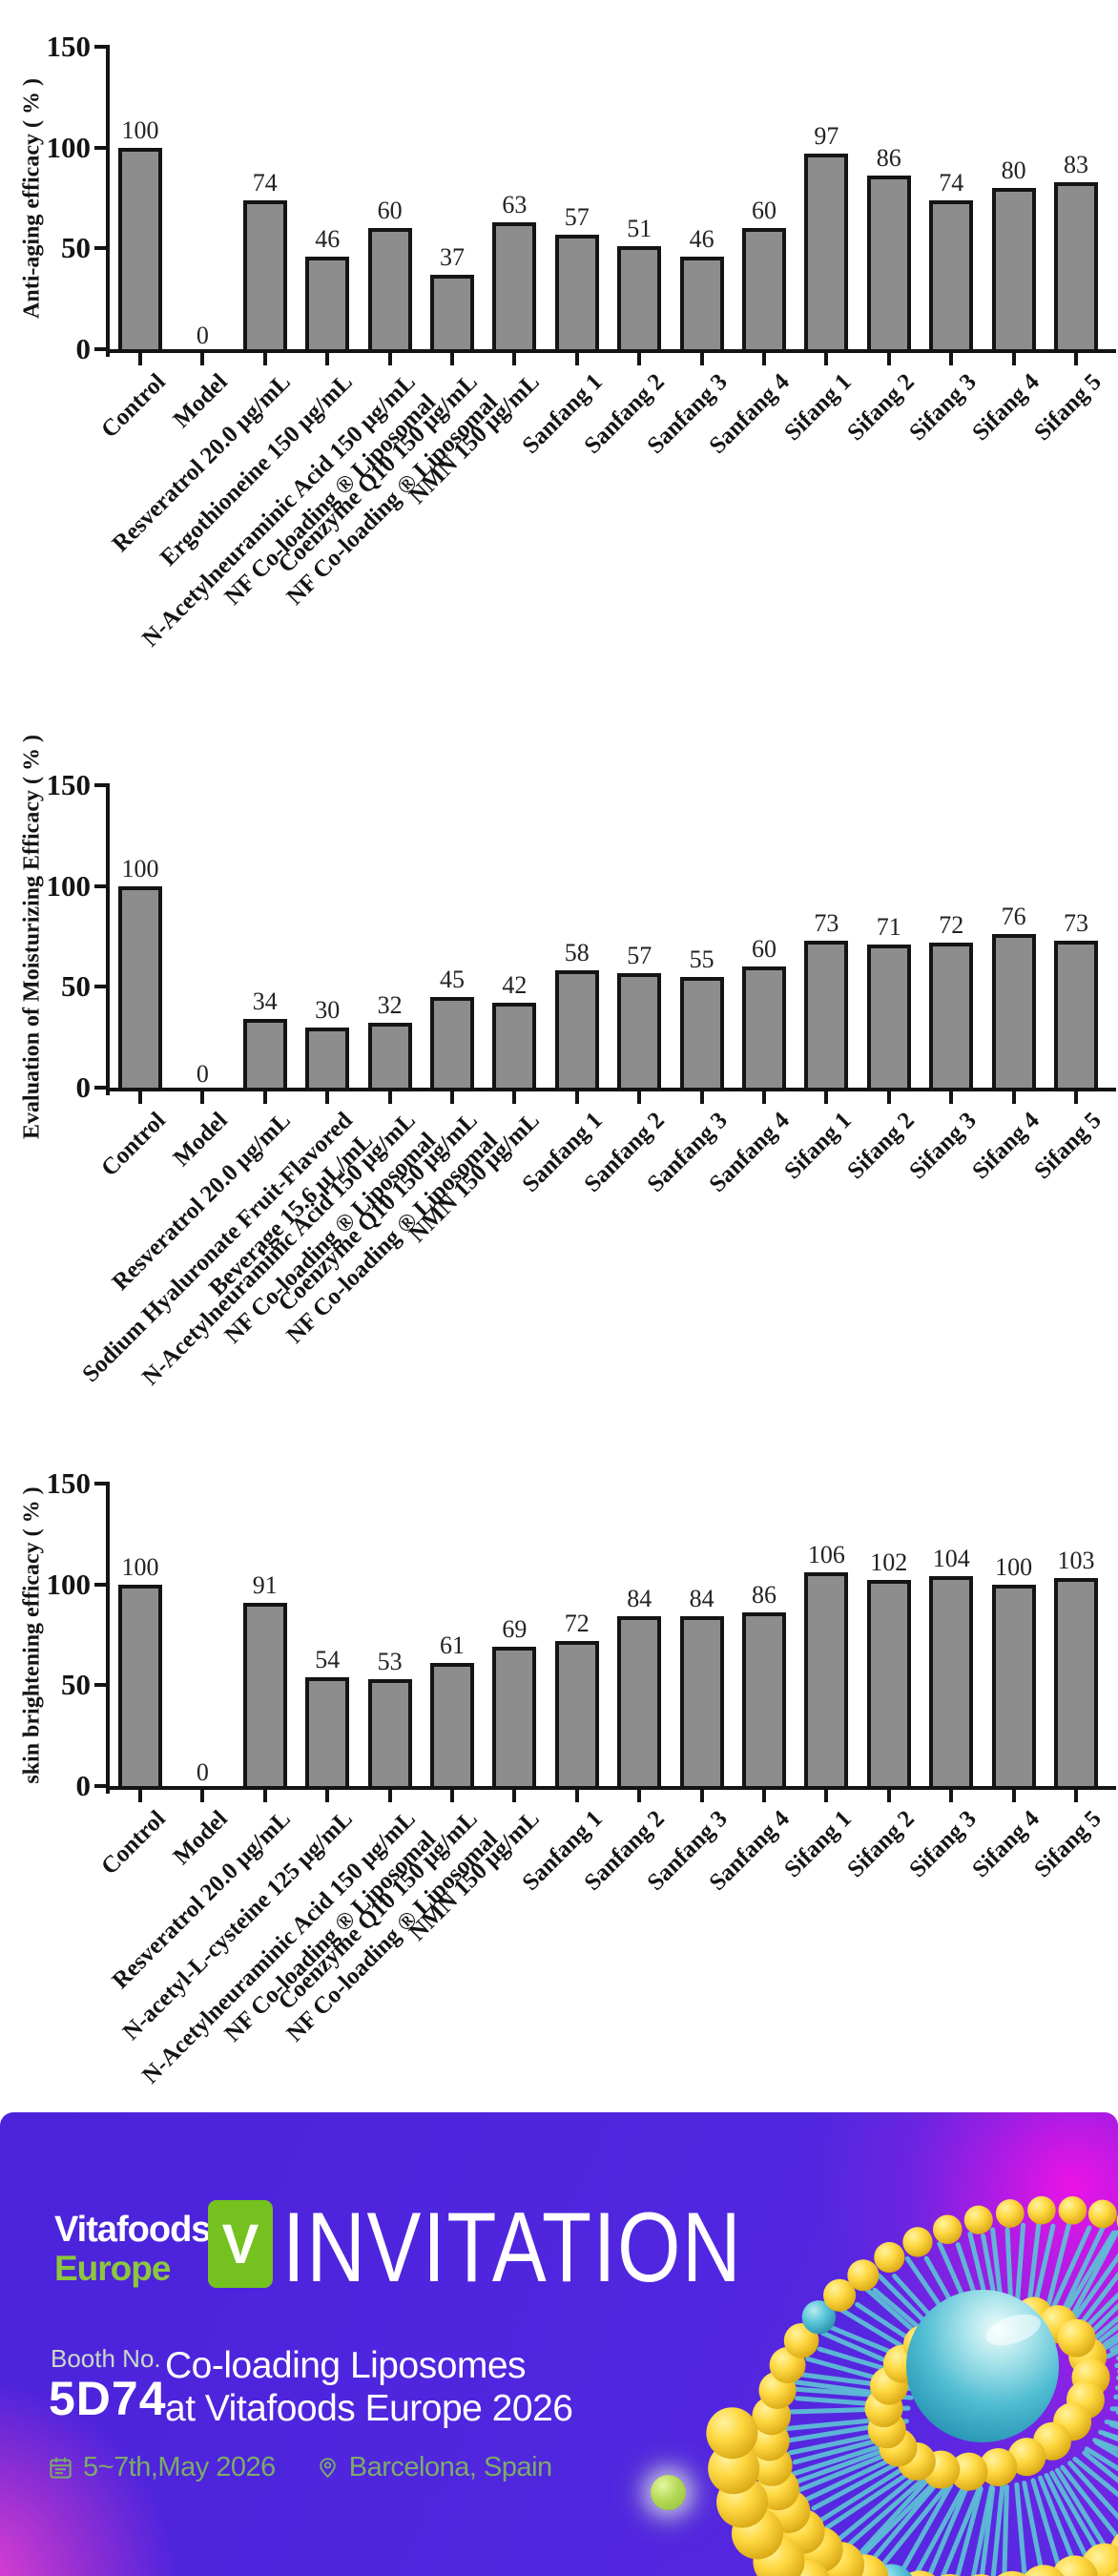 The height and width of the screenshot is (2576, 1118). I want to click on vitafoods-v-badge: V, so click(240, 2244).